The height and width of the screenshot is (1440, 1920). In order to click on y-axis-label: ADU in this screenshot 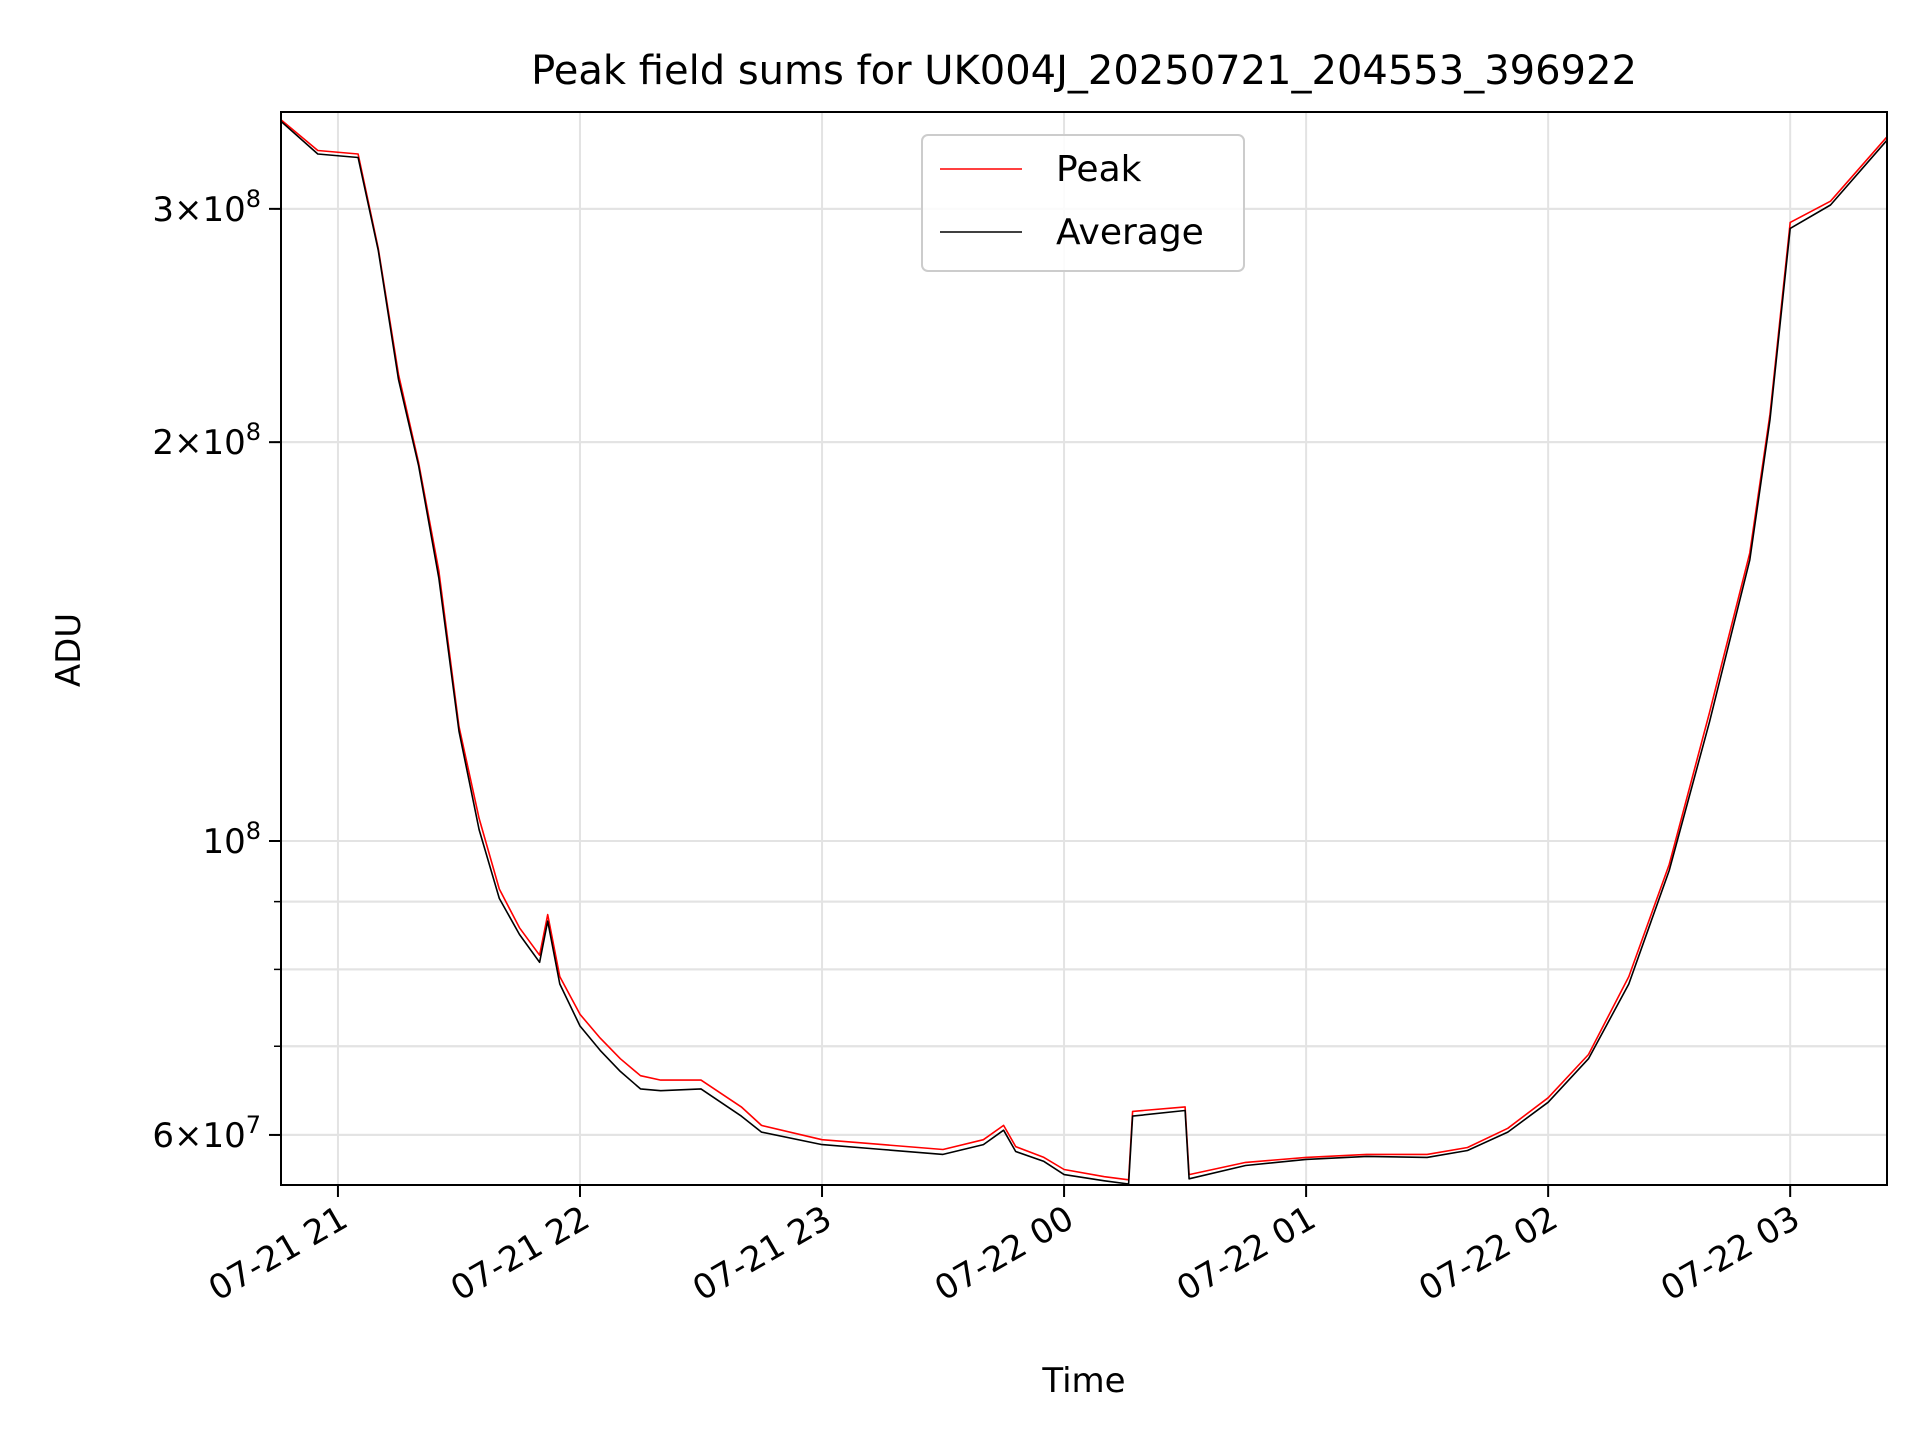, I will do `click(69, 650)`.